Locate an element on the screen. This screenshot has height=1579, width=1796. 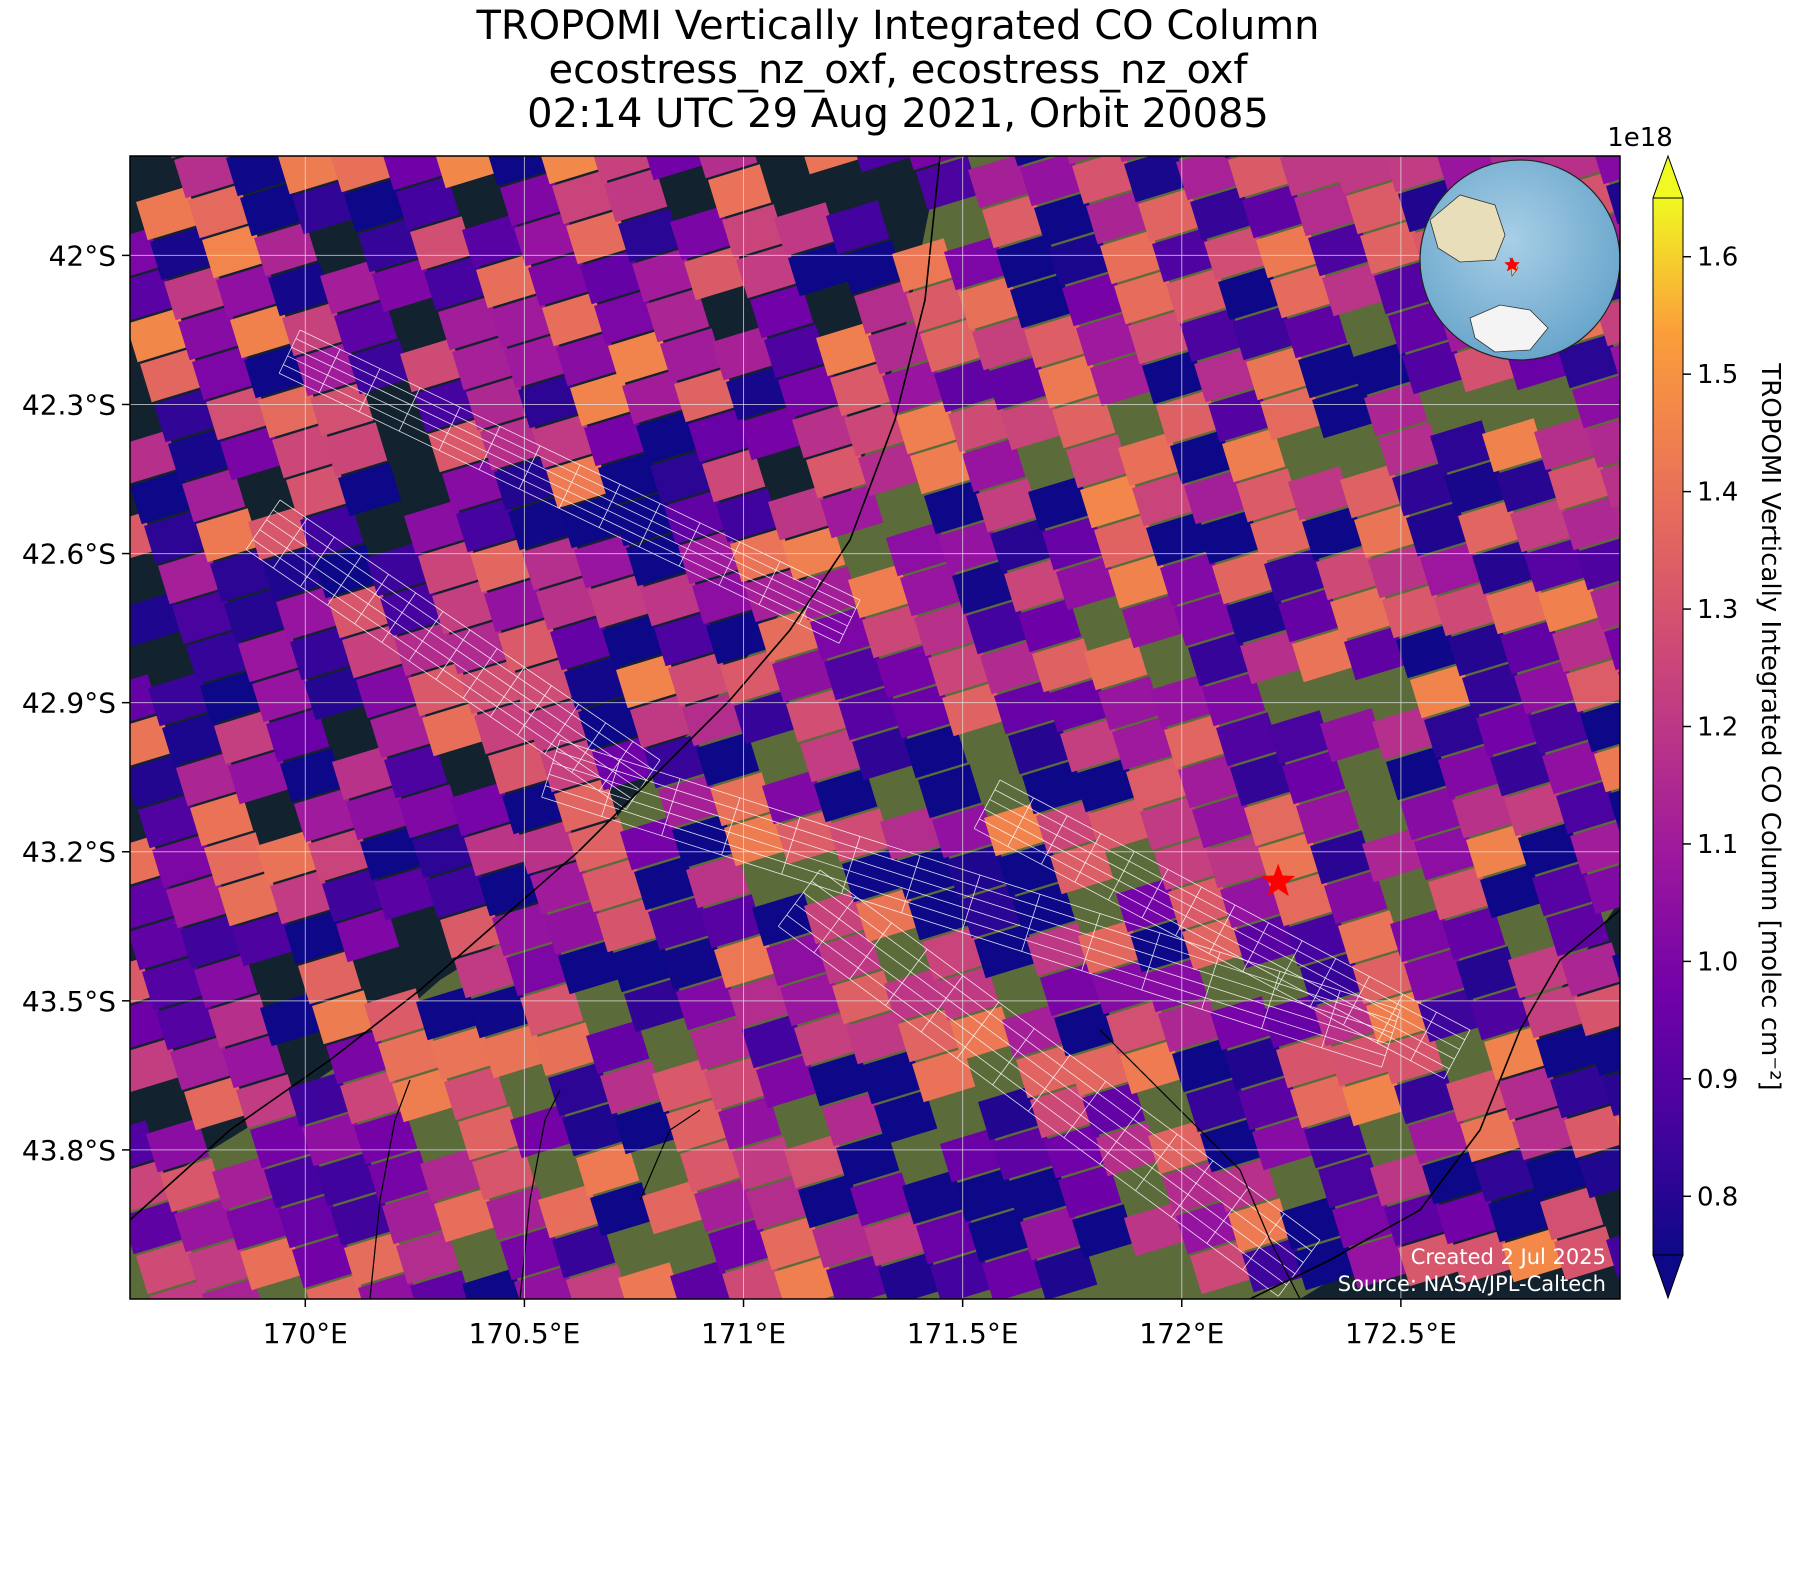
y-tick-label: 42.6°S is located at coordinates (69, 554).